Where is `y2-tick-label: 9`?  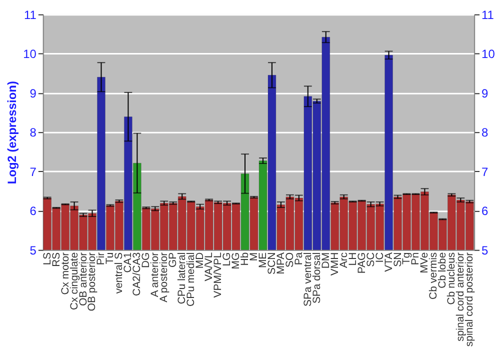
y2-tick-label: 9 is located at coordinates (485, 93).